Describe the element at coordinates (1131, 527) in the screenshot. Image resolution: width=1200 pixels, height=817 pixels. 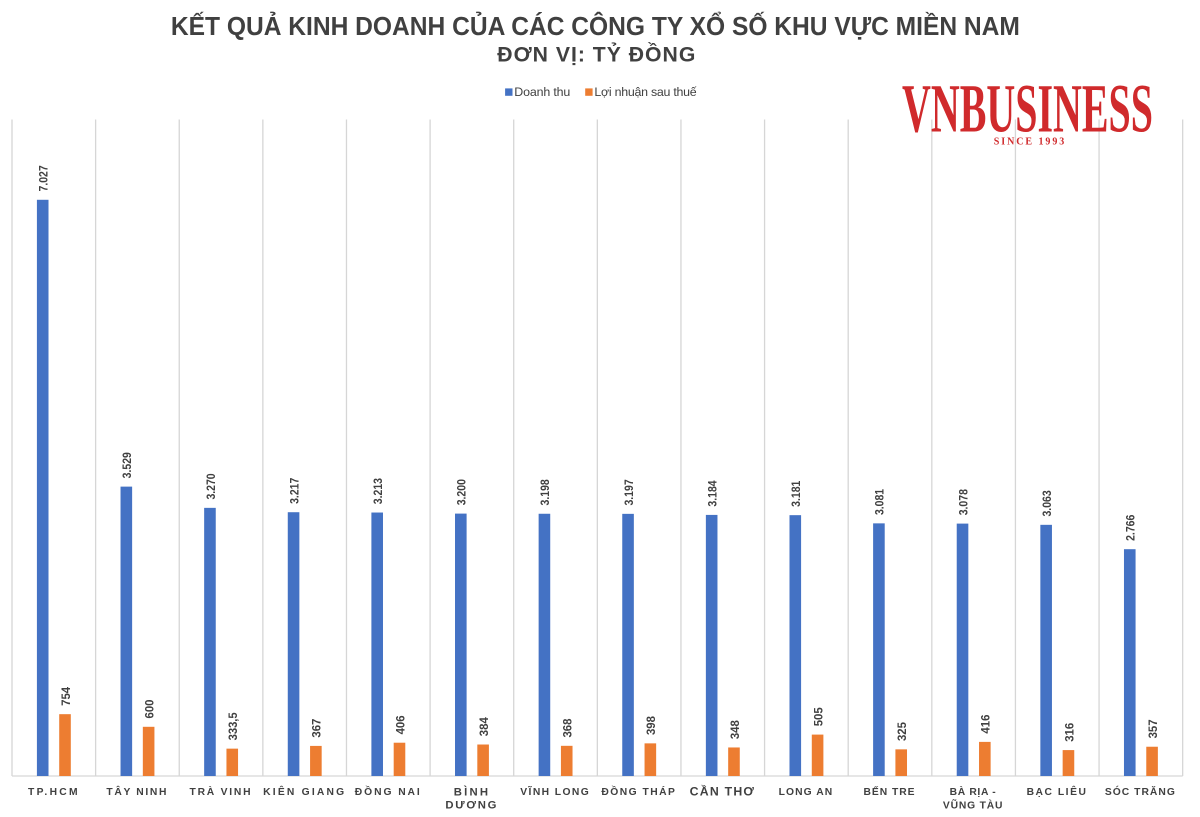
I see `svg-text: 2.766` at that location.